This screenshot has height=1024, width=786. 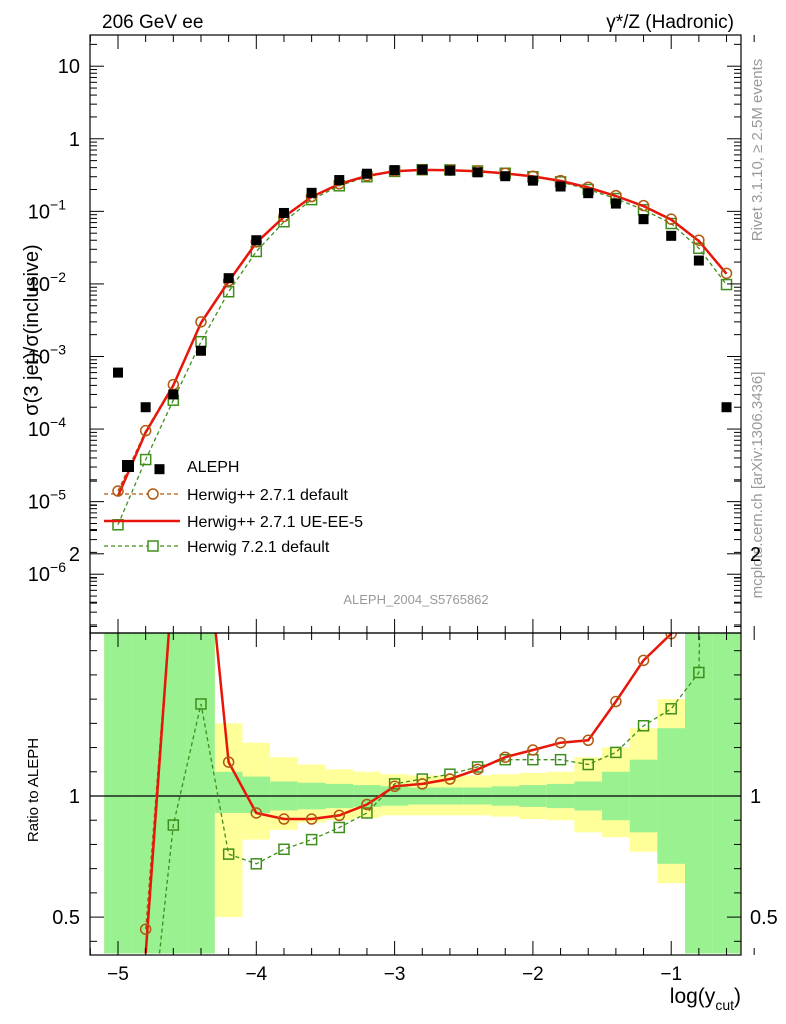 I want to click on x-tick-label: −5, so click(x=118, y=974).